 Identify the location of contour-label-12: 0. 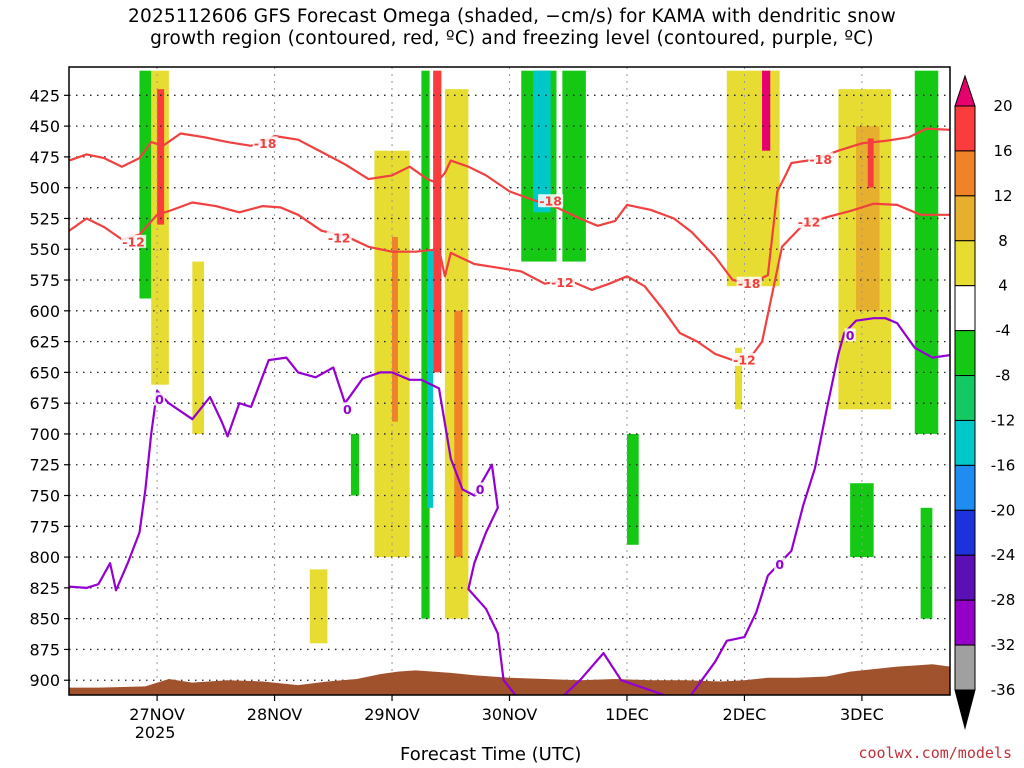
(779, 564).